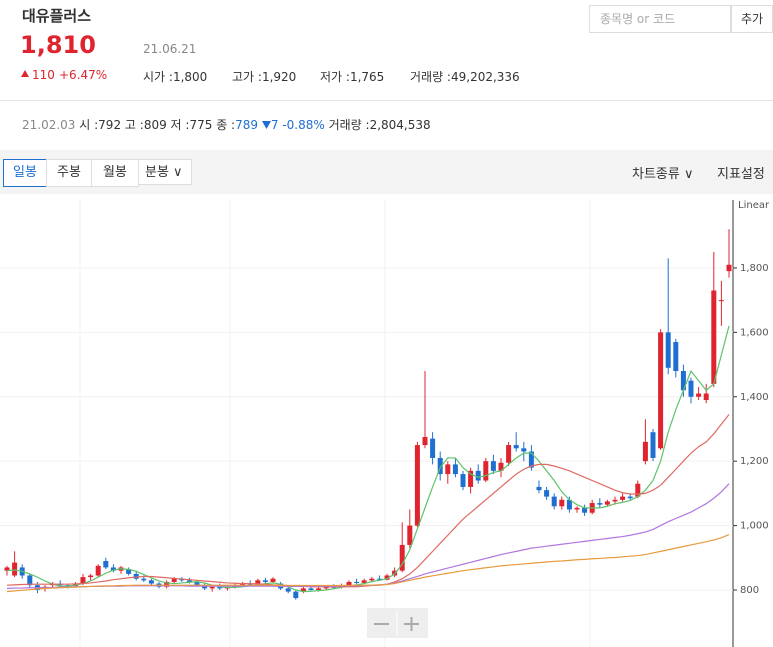 Image resolution: width=773 pixels, height=647 pixels. I want to click on rate: +6.47%, so click(83, 75).